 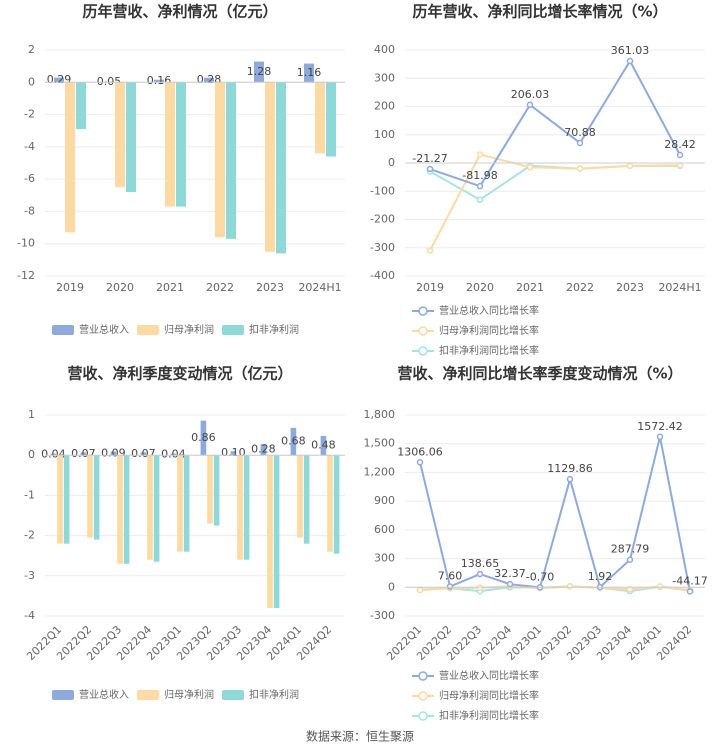 I want to click on x-tick-label: 2022, so click(x=220, y=287).